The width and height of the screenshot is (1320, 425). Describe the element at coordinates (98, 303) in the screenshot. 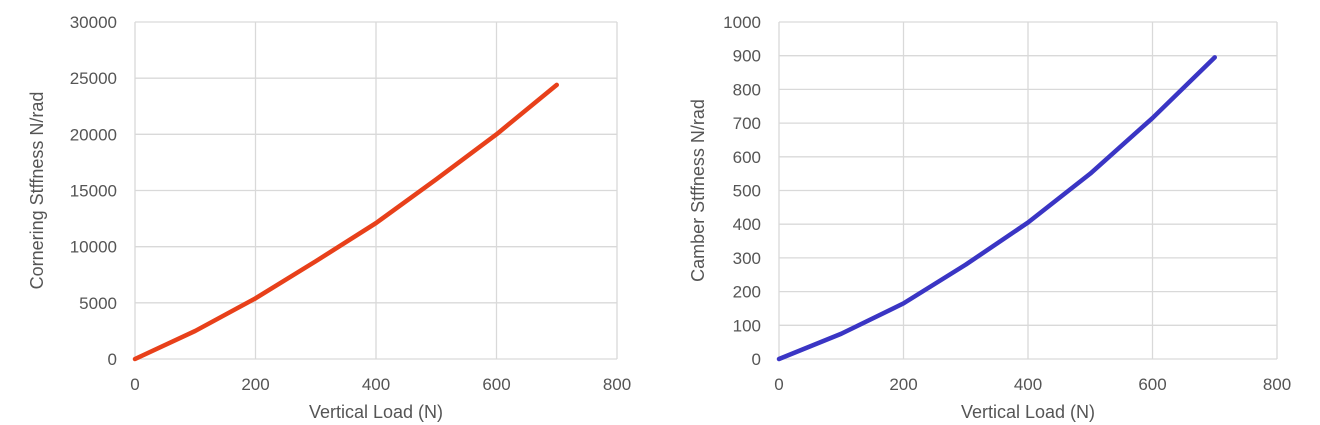

I see `y-tick-label: 5000` at that location.